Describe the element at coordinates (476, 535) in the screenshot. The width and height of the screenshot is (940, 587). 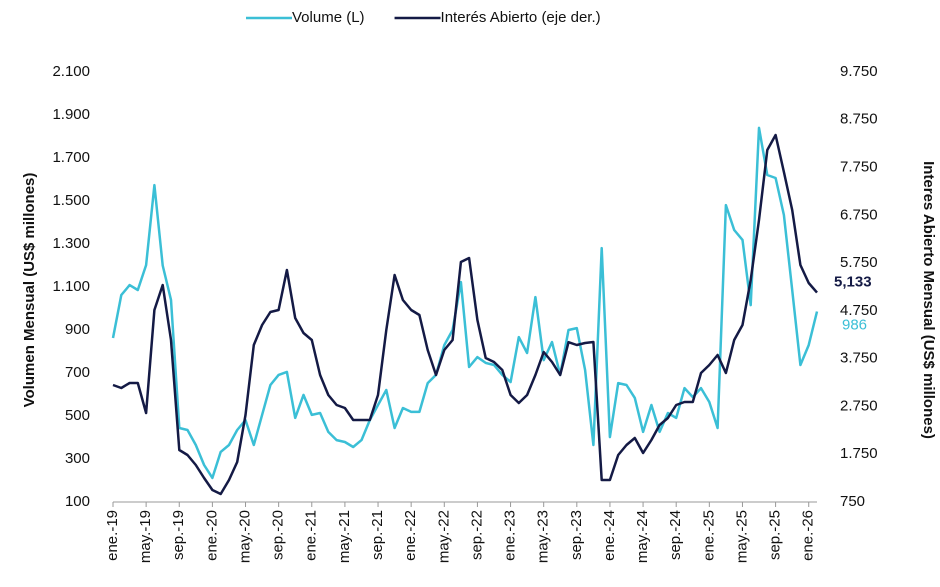
I see `x-tick-label: sep.-22` at that location.